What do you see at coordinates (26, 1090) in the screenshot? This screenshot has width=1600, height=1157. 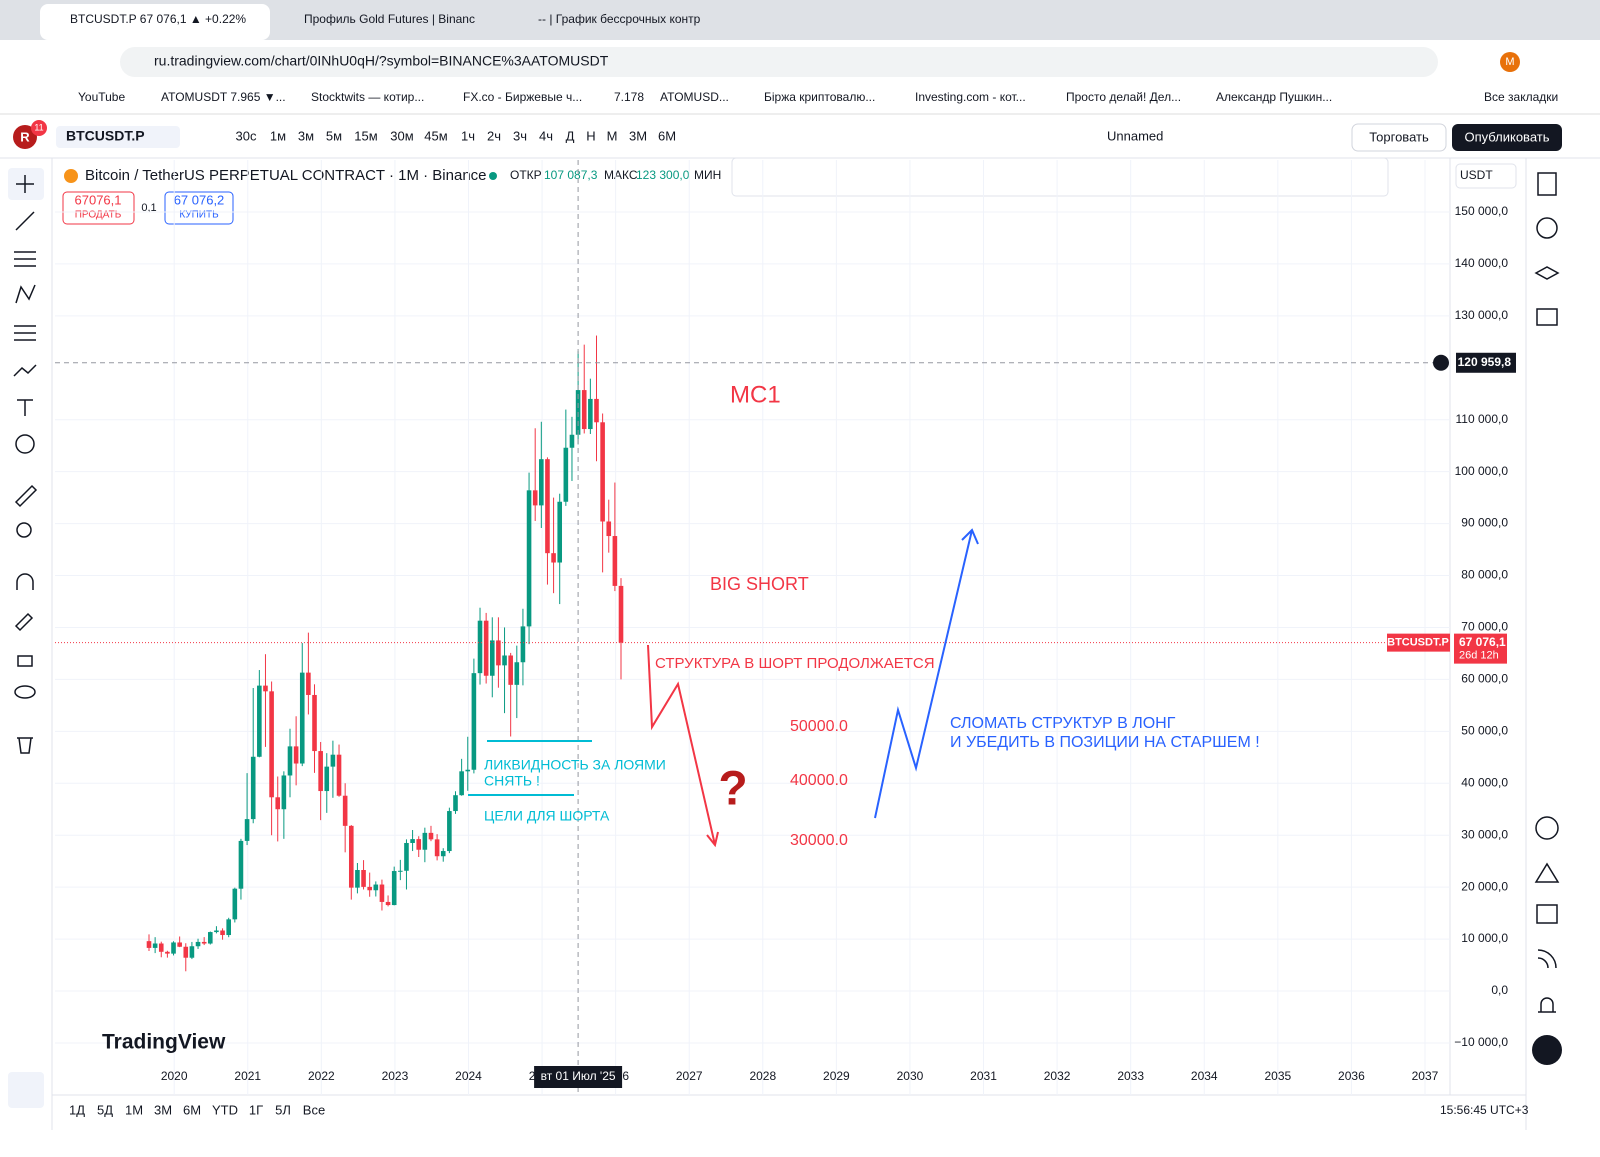 I see `favorites` at bounding box center [26, 1090].